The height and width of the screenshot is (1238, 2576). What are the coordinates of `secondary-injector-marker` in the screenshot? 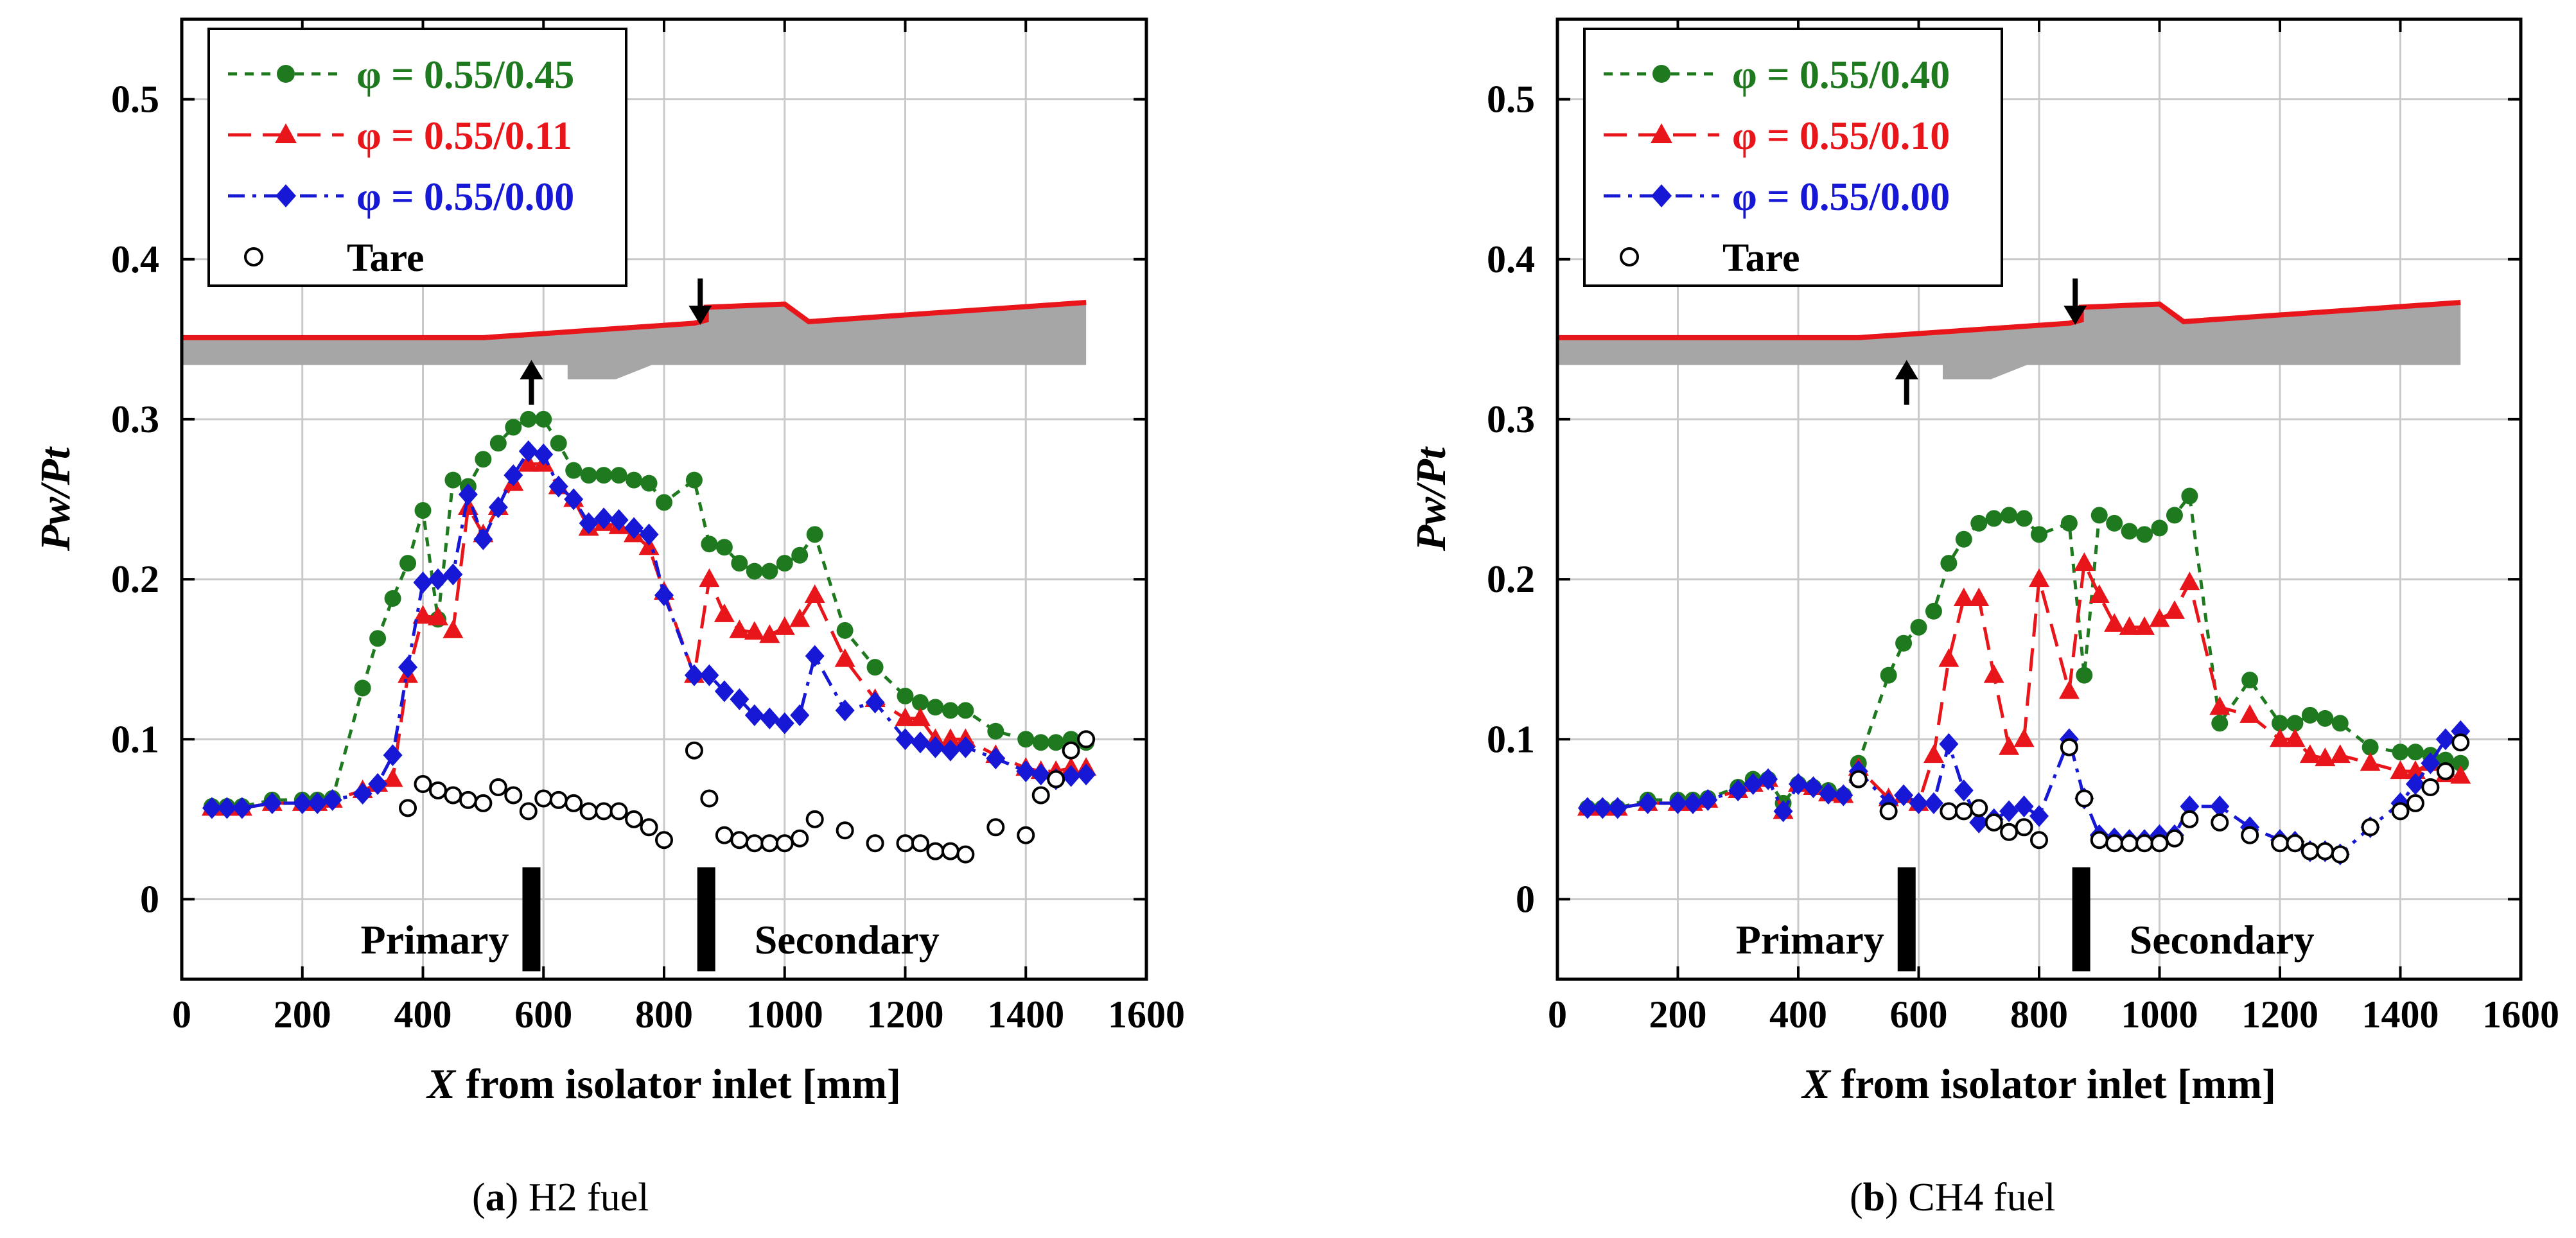 It's located at (706, 920).